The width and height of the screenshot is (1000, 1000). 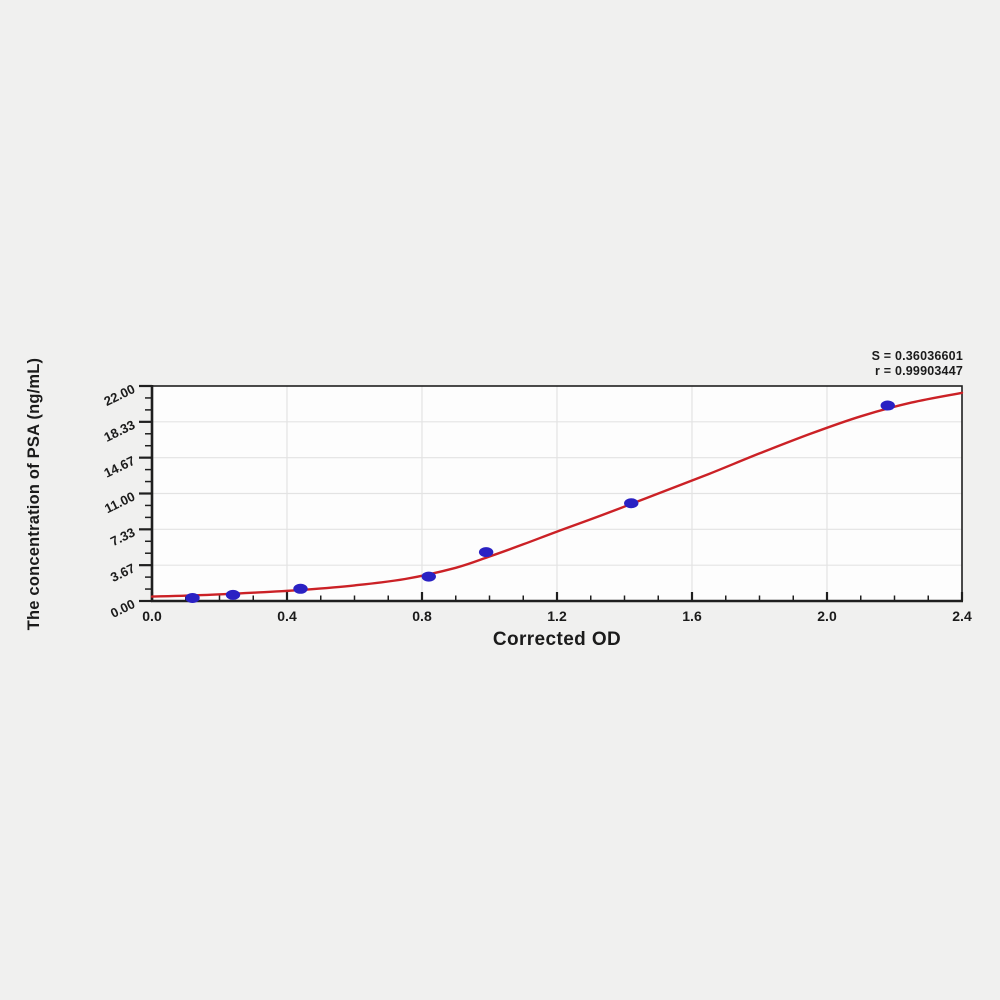 I want to click on x-tick-label: 0.4, so click(x=287, y=616).